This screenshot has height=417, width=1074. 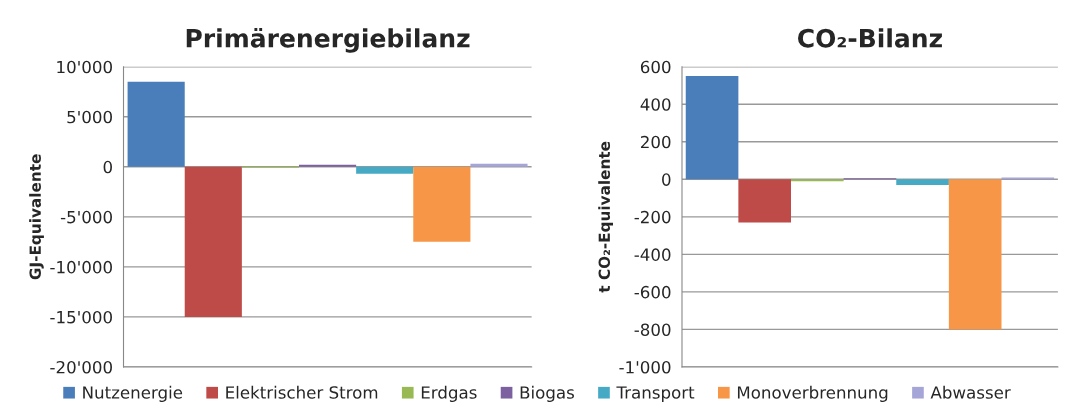 I want to click on chart-title: CO₂-Bilanz, so click(x=870, y=38).